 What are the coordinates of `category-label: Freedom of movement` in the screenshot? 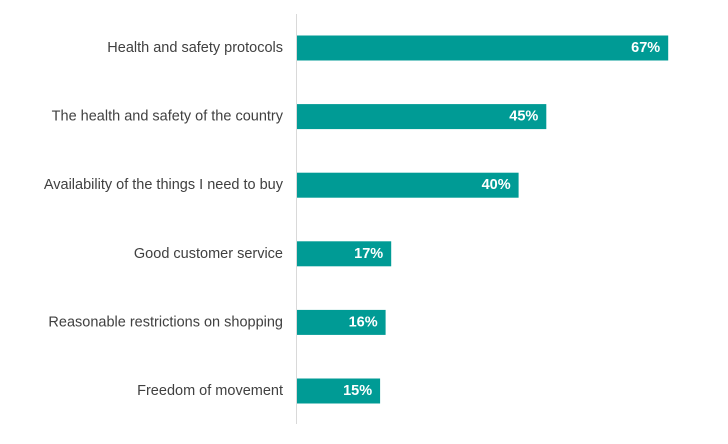 It's located at (210, 391).